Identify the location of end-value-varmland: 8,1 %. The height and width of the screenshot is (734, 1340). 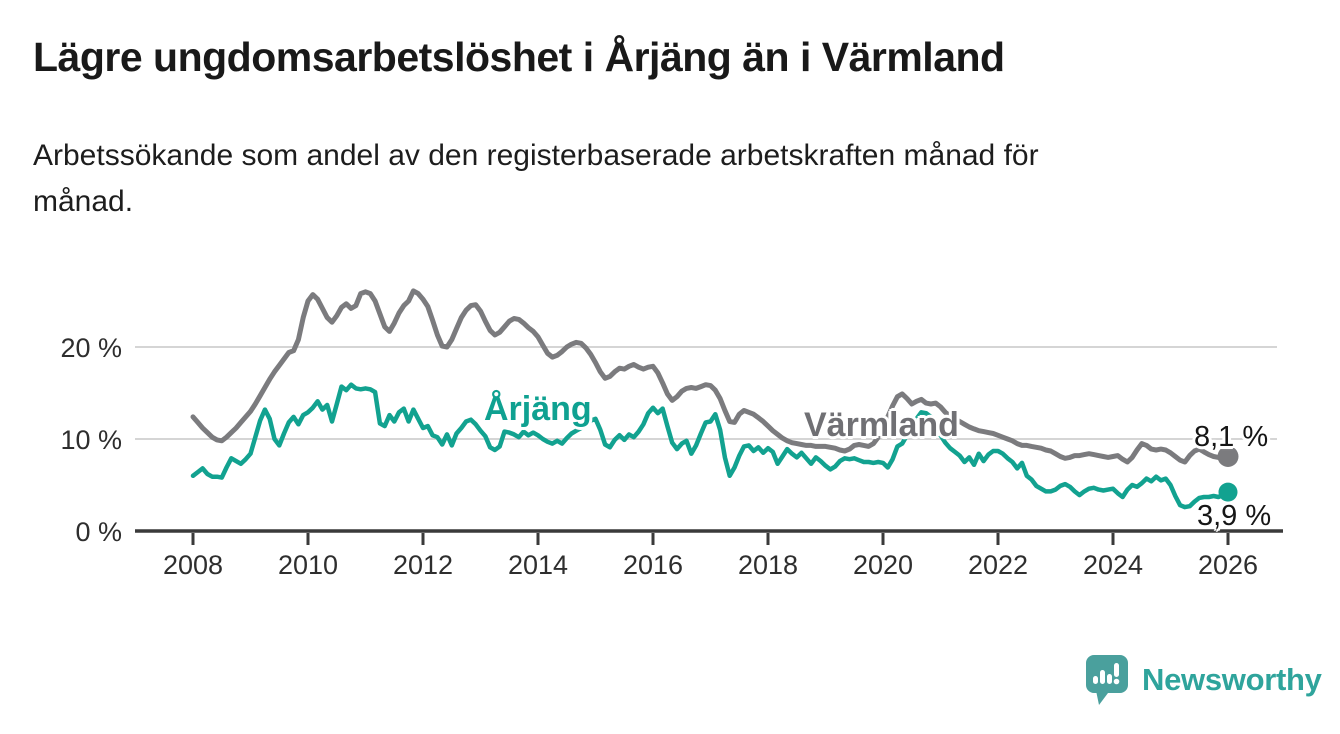
(1231, 437).